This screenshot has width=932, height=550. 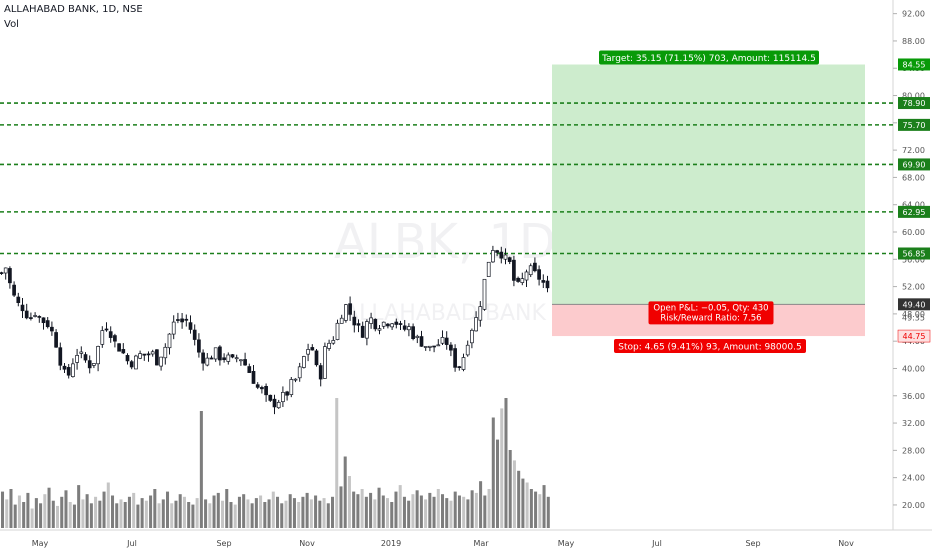 I want to click on level-price-label: 56.85, so click(x=914, y=253).